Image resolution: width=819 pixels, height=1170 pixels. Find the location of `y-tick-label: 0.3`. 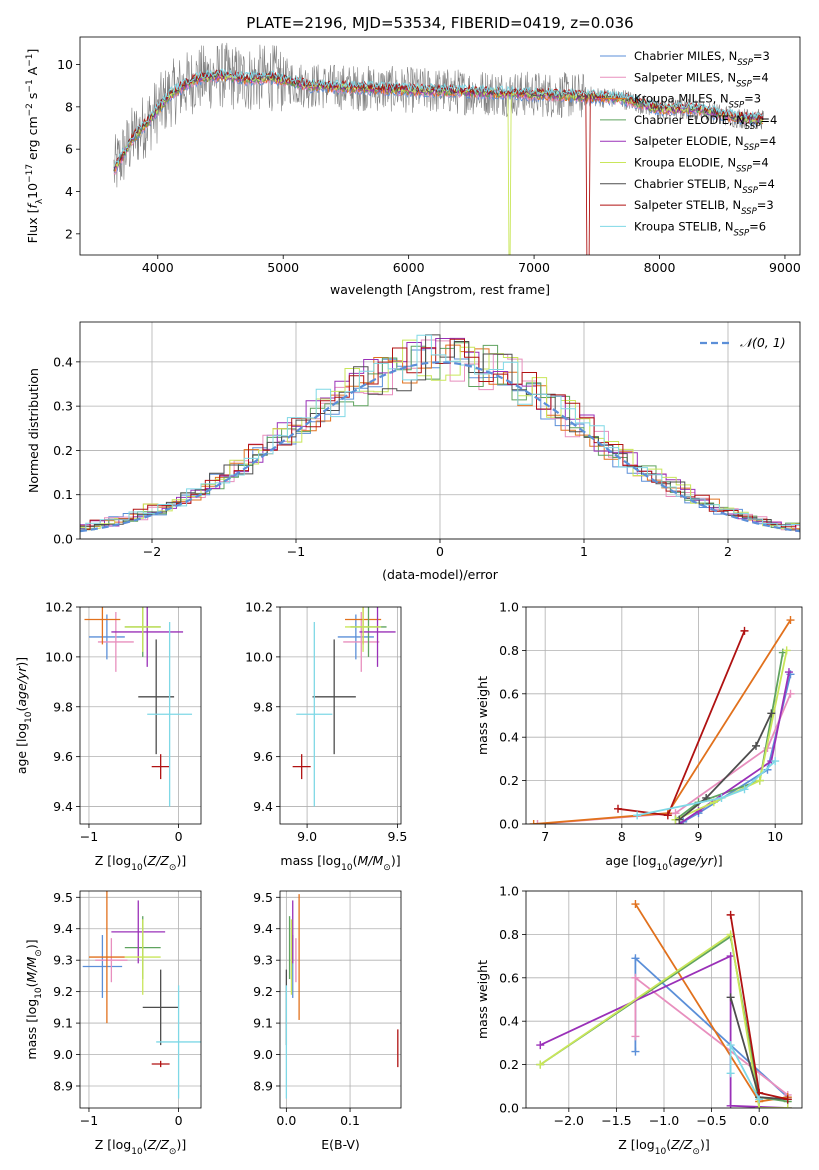

y-tick-label: 0.3 is located at coordinates (63, 406).